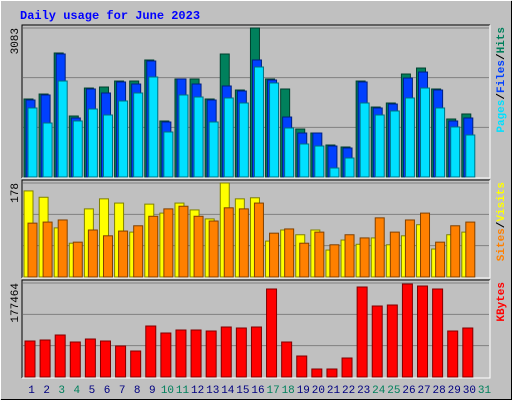 The image size is (512, 400). What do you see at coordinates (469, 391) in the screenshot?
I see `x-tick-label: 30` at bounding box center [469, 391].